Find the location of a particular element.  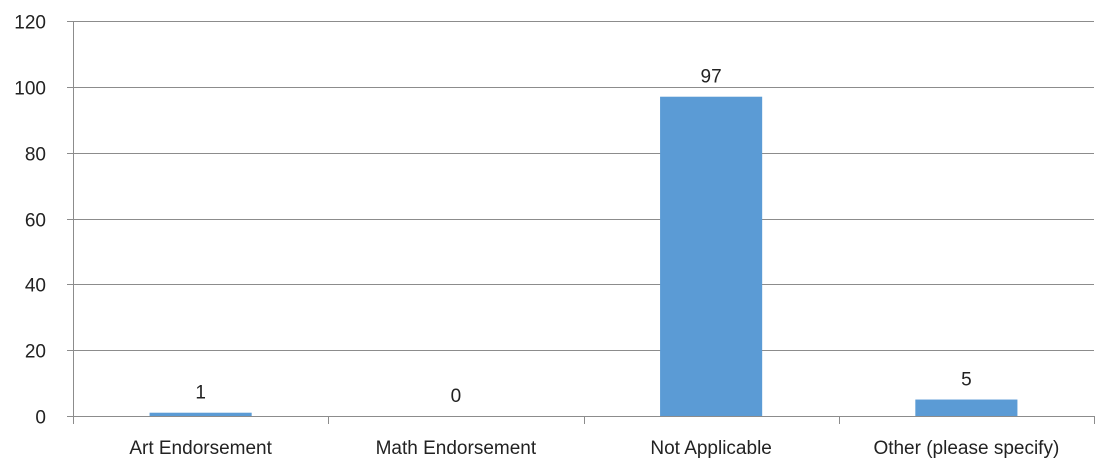

y-tick-label: 100 is located at coordinates (30, 89).